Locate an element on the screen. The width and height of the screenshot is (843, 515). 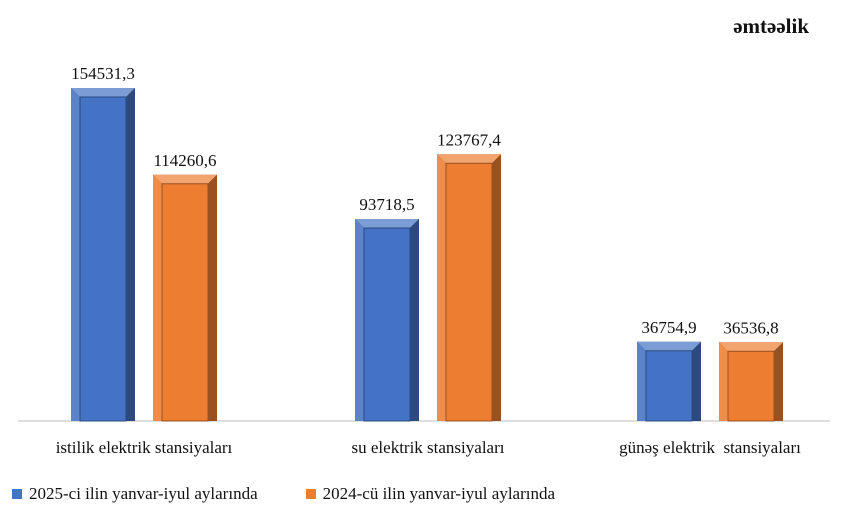
data-label: 123767,4 is located at coordinates (469, 139).